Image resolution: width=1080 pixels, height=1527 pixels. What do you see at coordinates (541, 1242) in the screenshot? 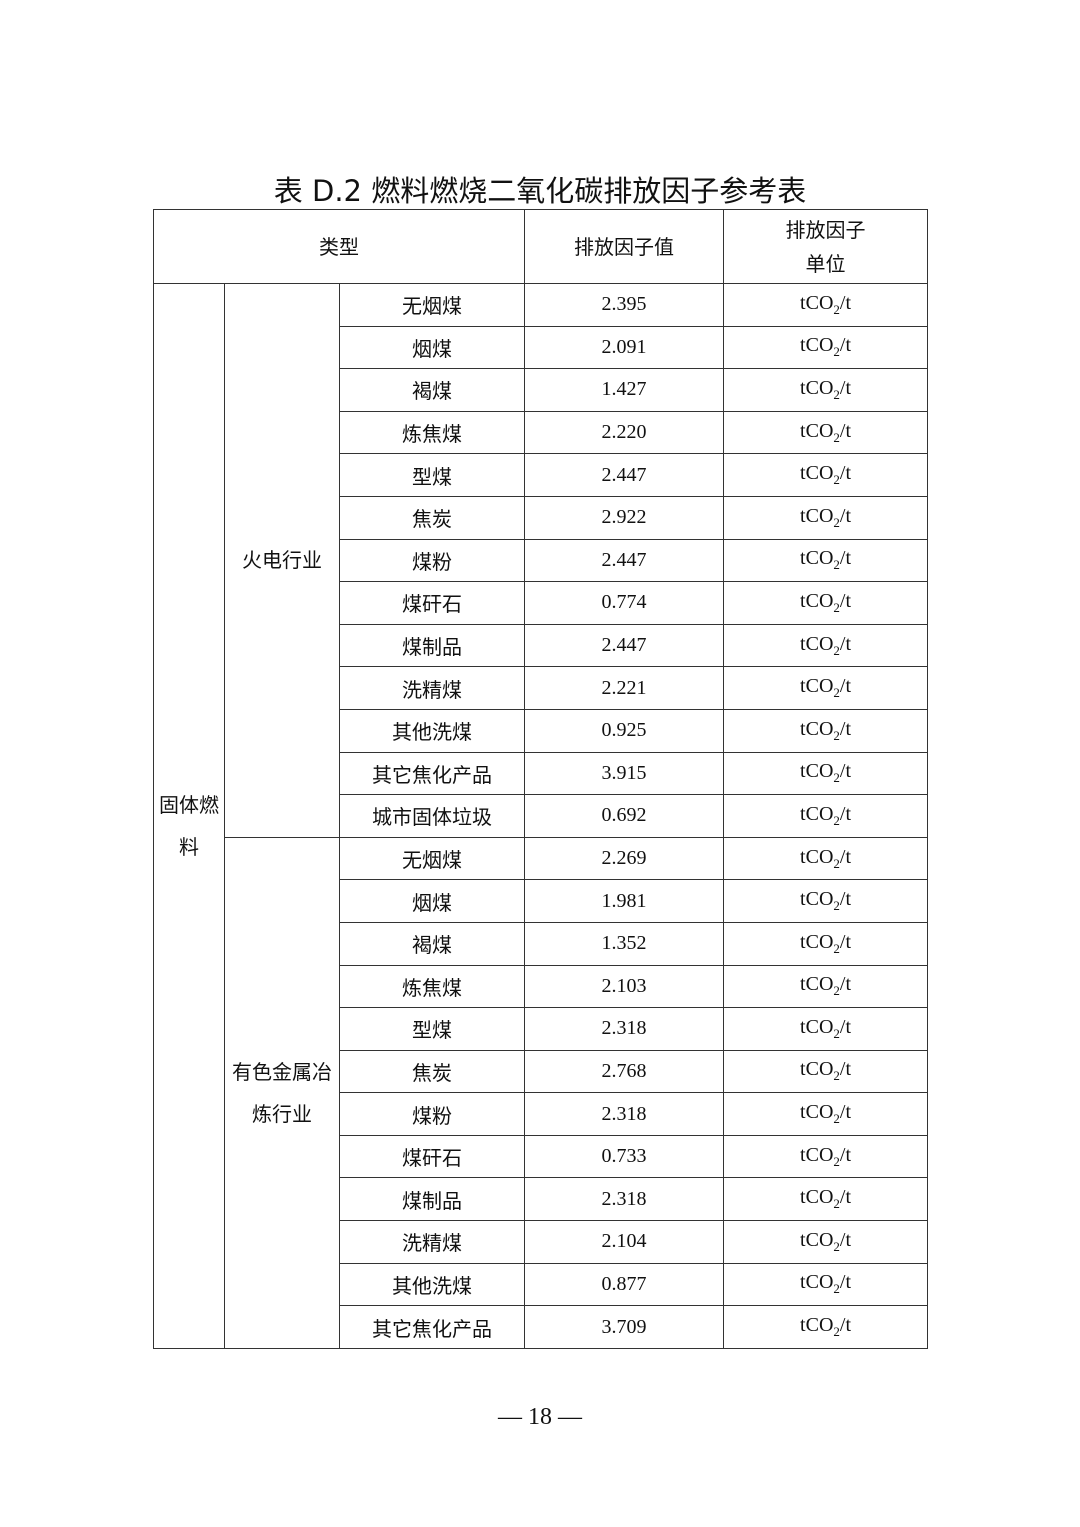
I see `table-row: 洗精煤 2.104 tCO2/t` at bounding box center [541, 1242].